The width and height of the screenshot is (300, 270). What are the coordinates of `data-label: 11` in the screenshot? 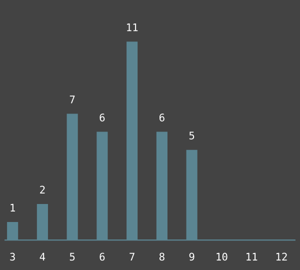 It's located at (132, 28).